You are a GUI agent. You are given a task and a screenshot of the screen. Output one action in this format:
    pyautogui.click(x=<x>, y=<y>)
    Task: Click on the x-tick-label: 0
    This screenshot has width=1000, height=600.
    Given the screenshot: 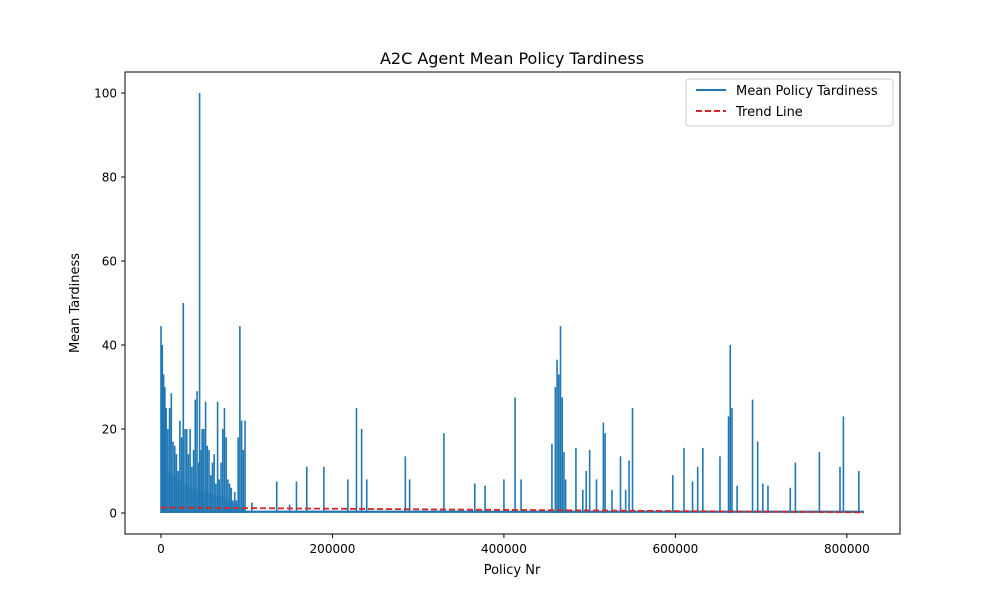 What is the action you would take?
    pyautogui.click(x=161, y=549)
    